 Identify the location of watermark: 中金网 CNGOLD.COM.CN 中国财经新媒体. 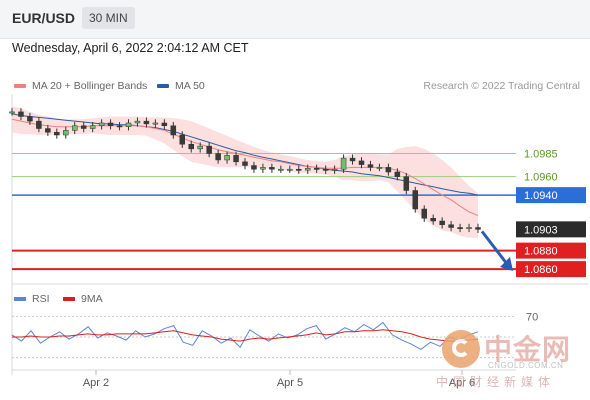
(513, 362).